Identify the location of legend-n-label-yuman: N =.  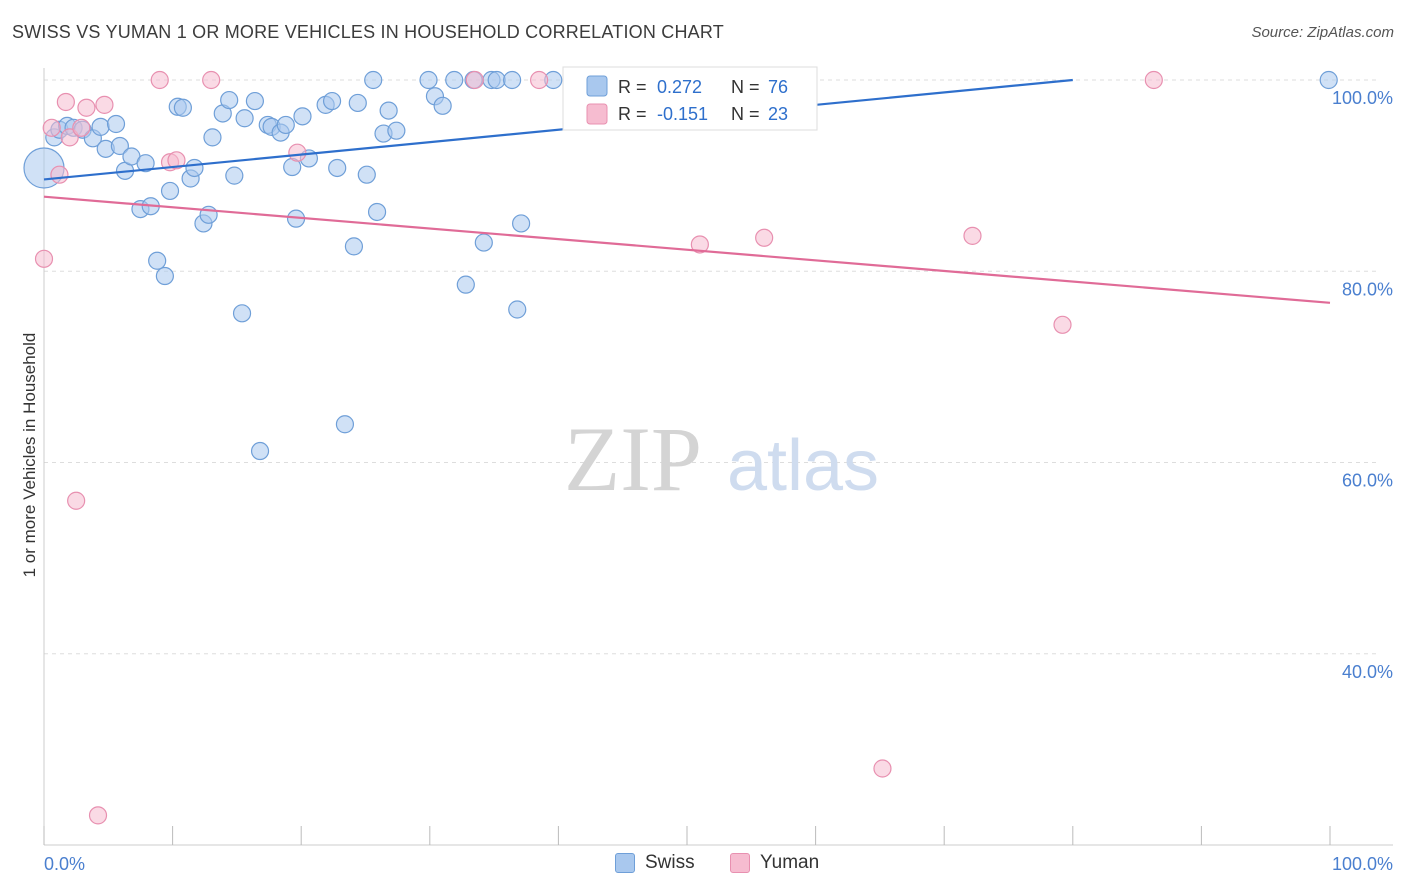
(745, 114).